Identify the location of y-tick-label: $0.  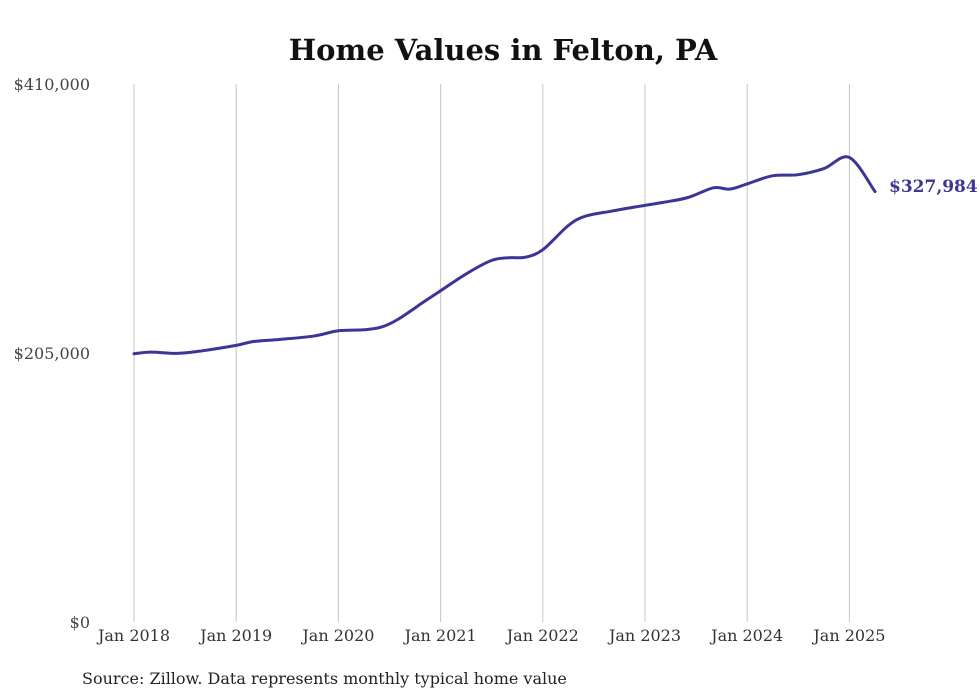
(80, 622).